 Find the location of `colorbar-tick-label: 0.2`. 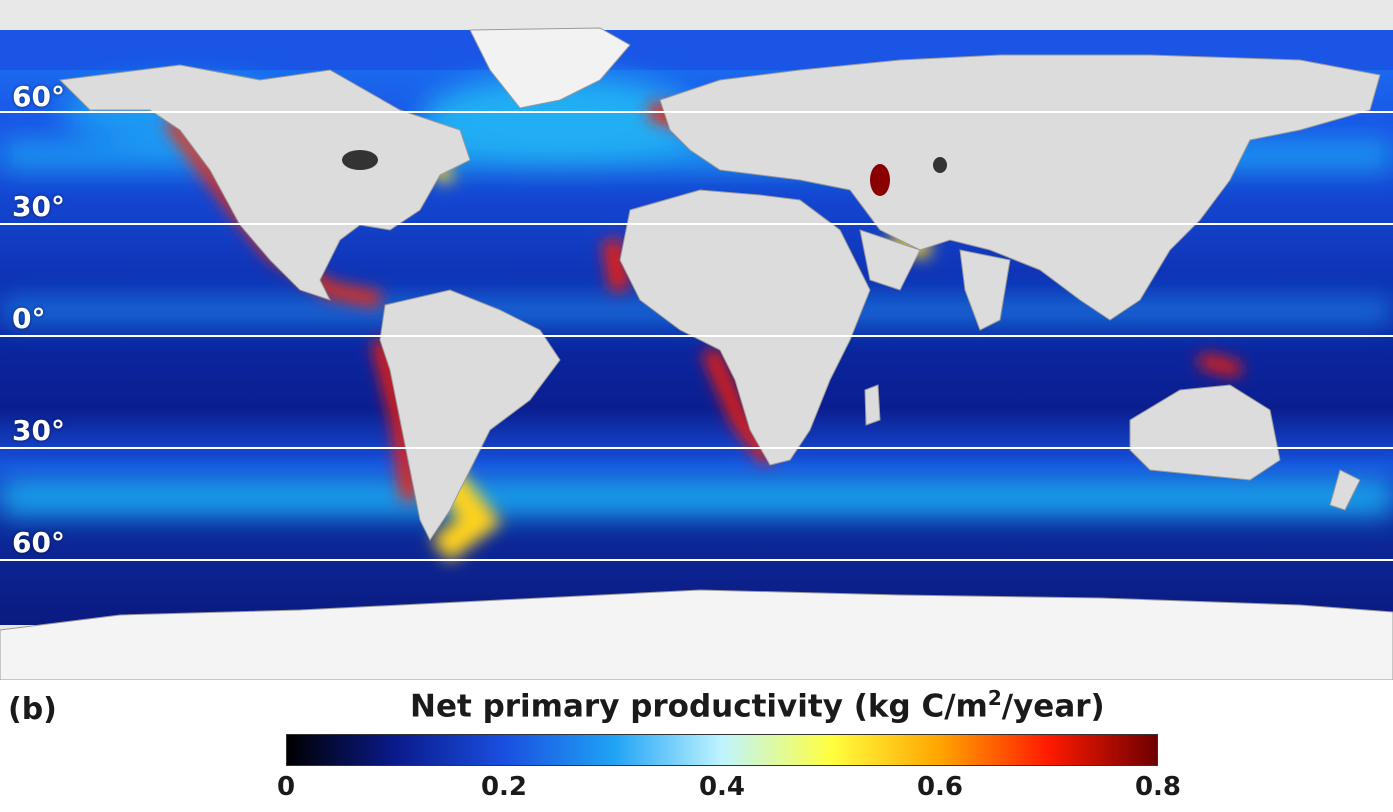

colorbar-tick-label: 0.2 is located at coordinates (504, 787).